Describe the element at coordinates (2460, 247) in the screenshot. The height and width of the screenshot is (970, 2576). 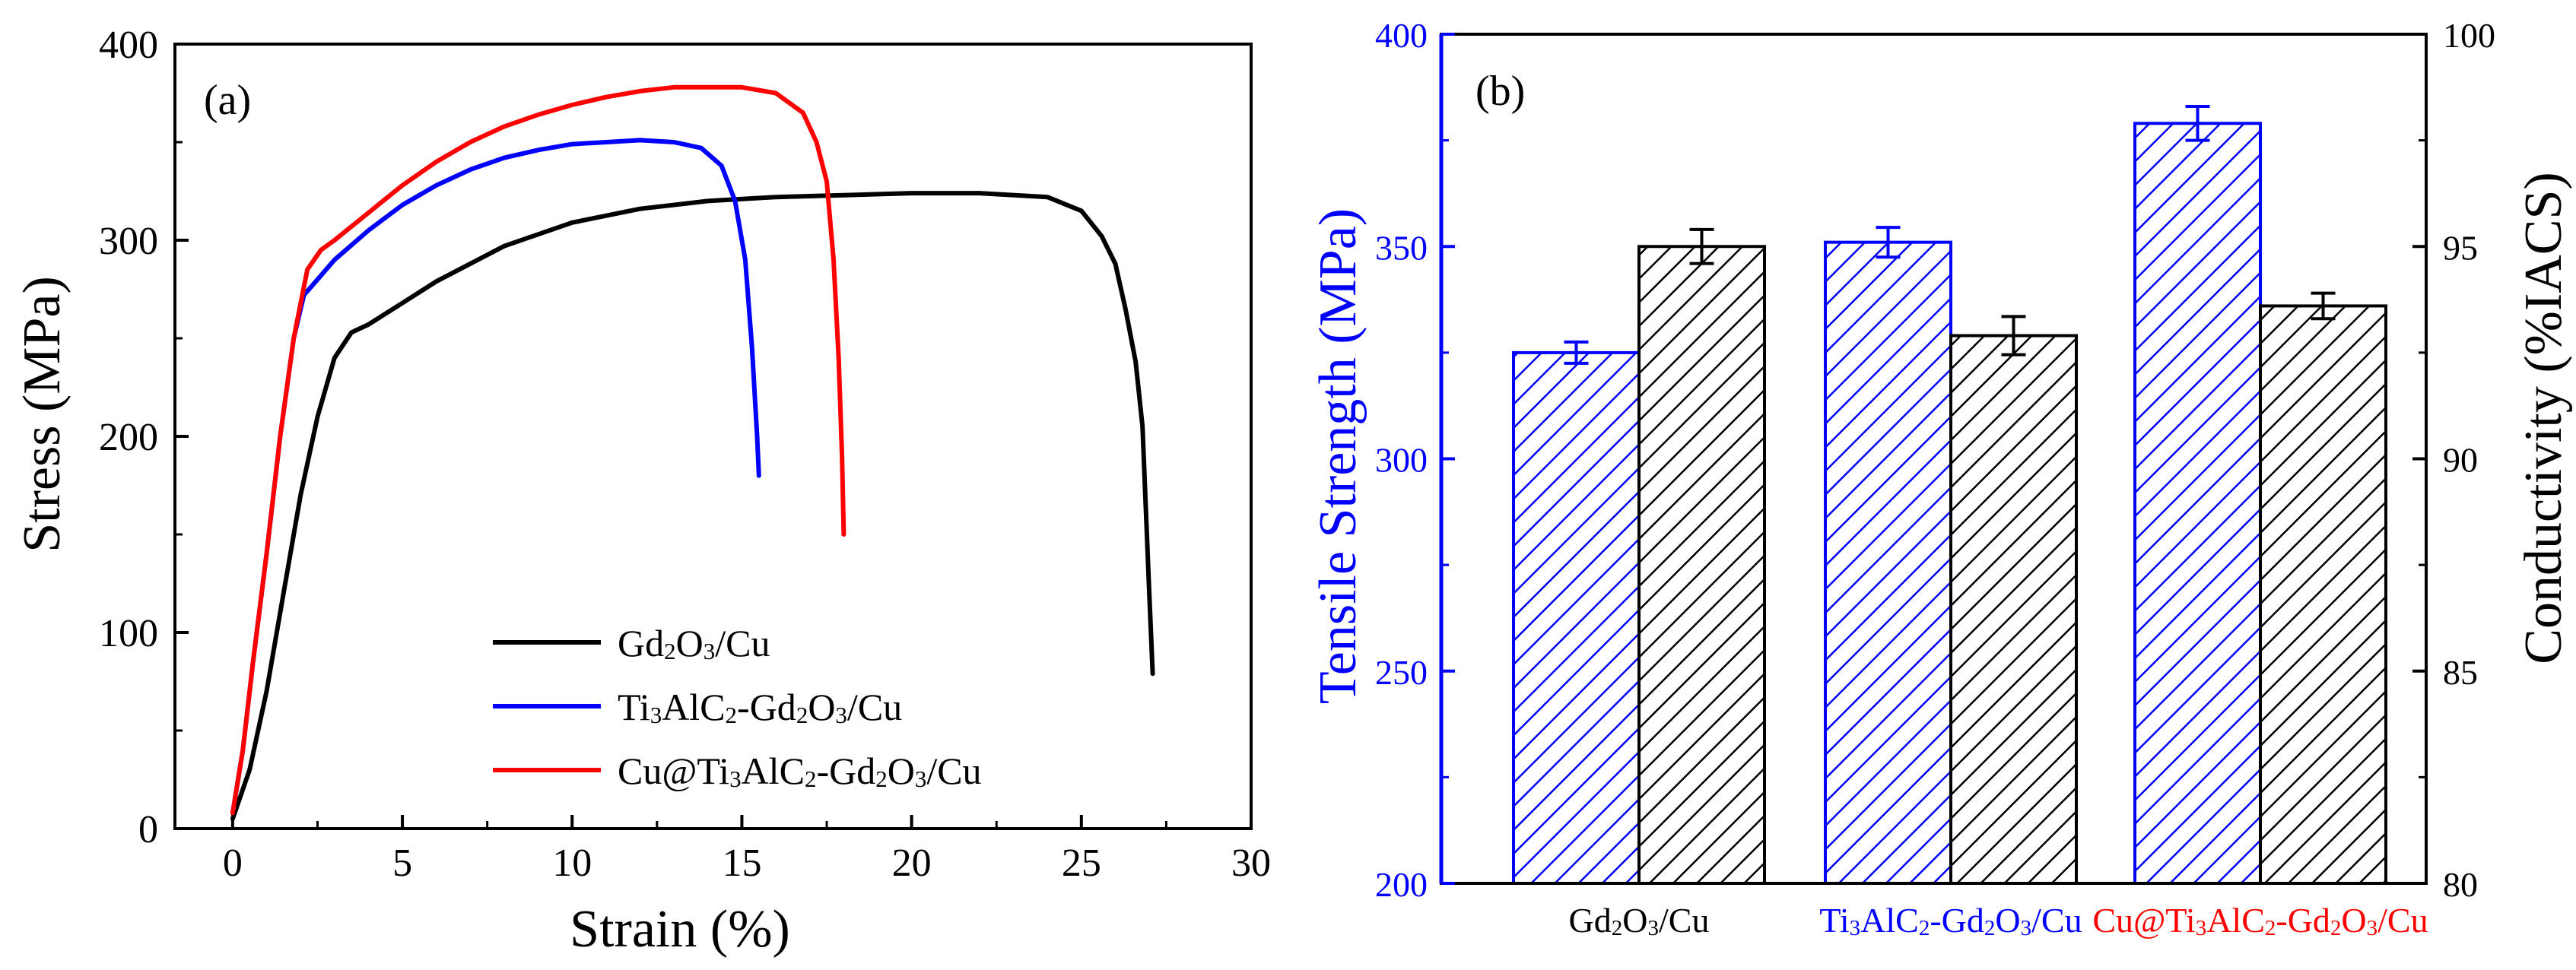
I see `right-tick-label: 95` at that location.